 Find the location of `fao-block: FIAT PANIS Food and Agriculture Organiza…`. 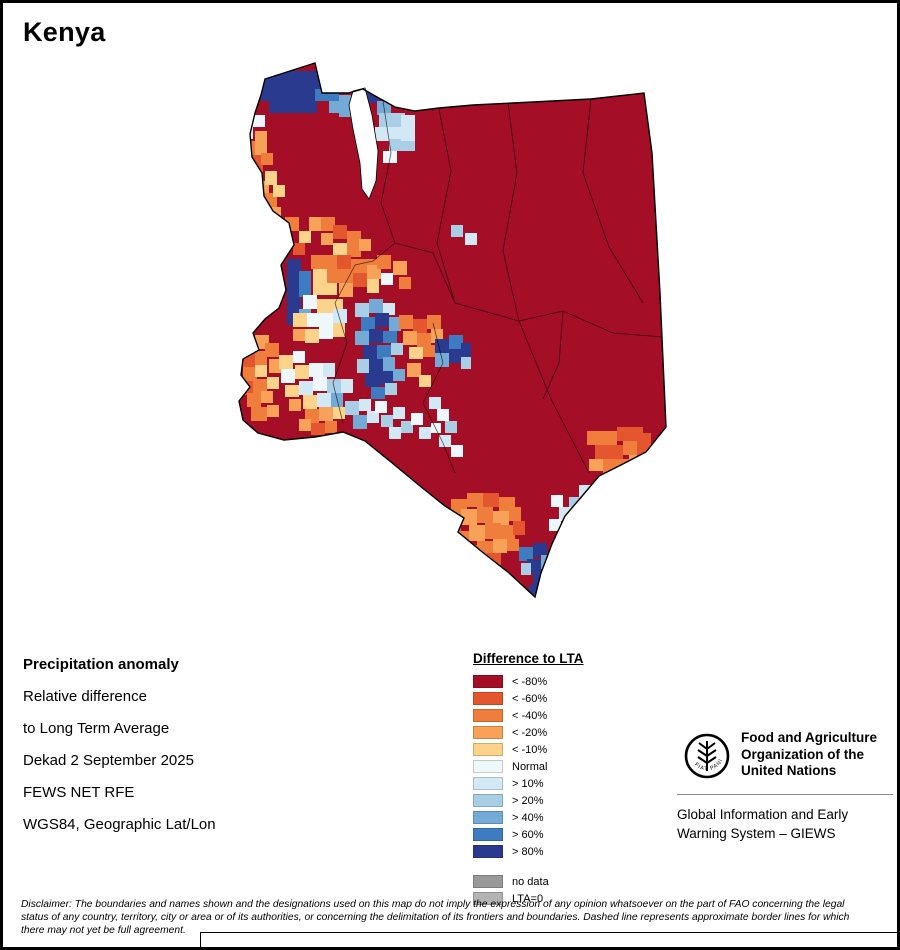

fao-block: FIAT PANIS Food and Agriculture Organiza… is located at coordinates (785, 786).